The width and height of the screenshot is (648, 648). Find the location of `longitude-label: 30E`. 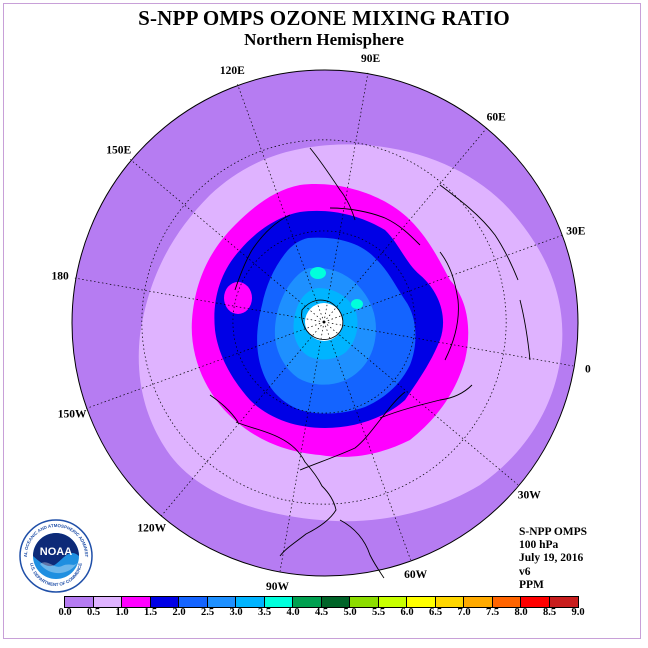

longitude-label: 30E is located at coordinates (576, 231).